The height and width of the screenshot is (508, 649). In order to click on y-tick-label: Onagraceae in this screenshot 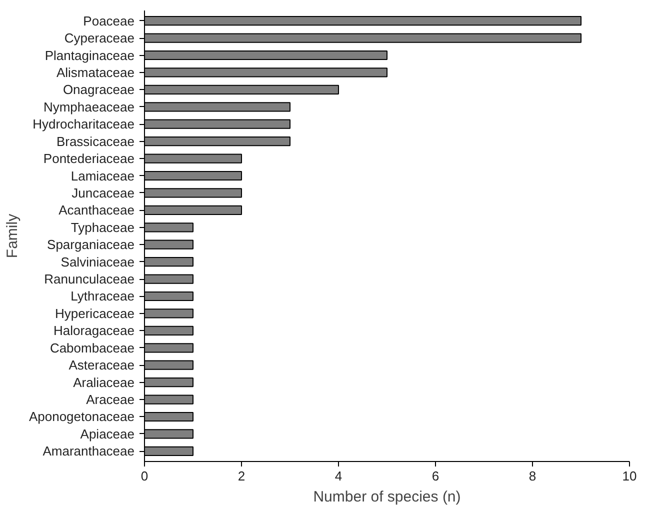, I will do `click(98, 90)`.